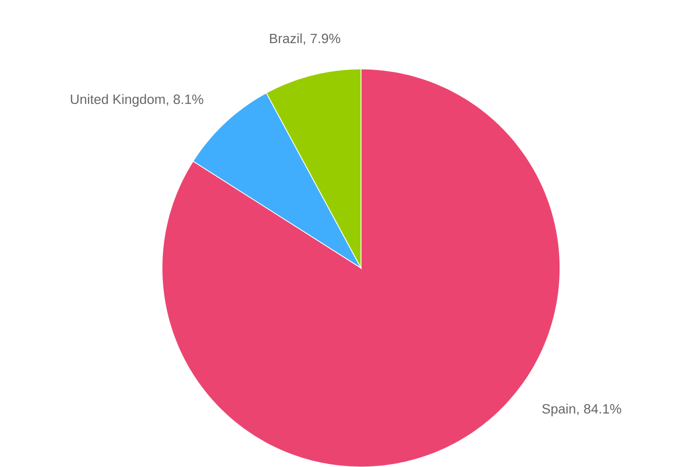  Describe the element at coordinates (117, 100) in the screenshot. I see `slice-label: United Kingdom` at that location.